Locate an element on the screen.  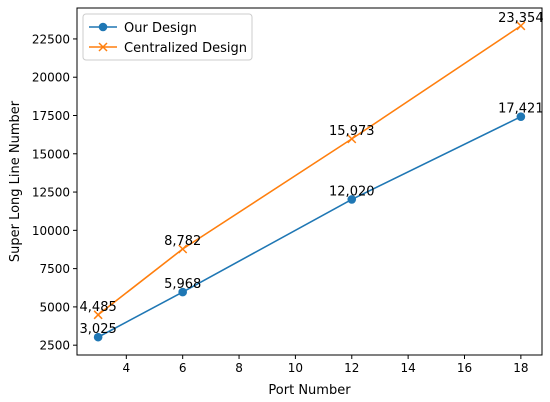
y-tick-label: 15000 is located at coordinates (51, 154).